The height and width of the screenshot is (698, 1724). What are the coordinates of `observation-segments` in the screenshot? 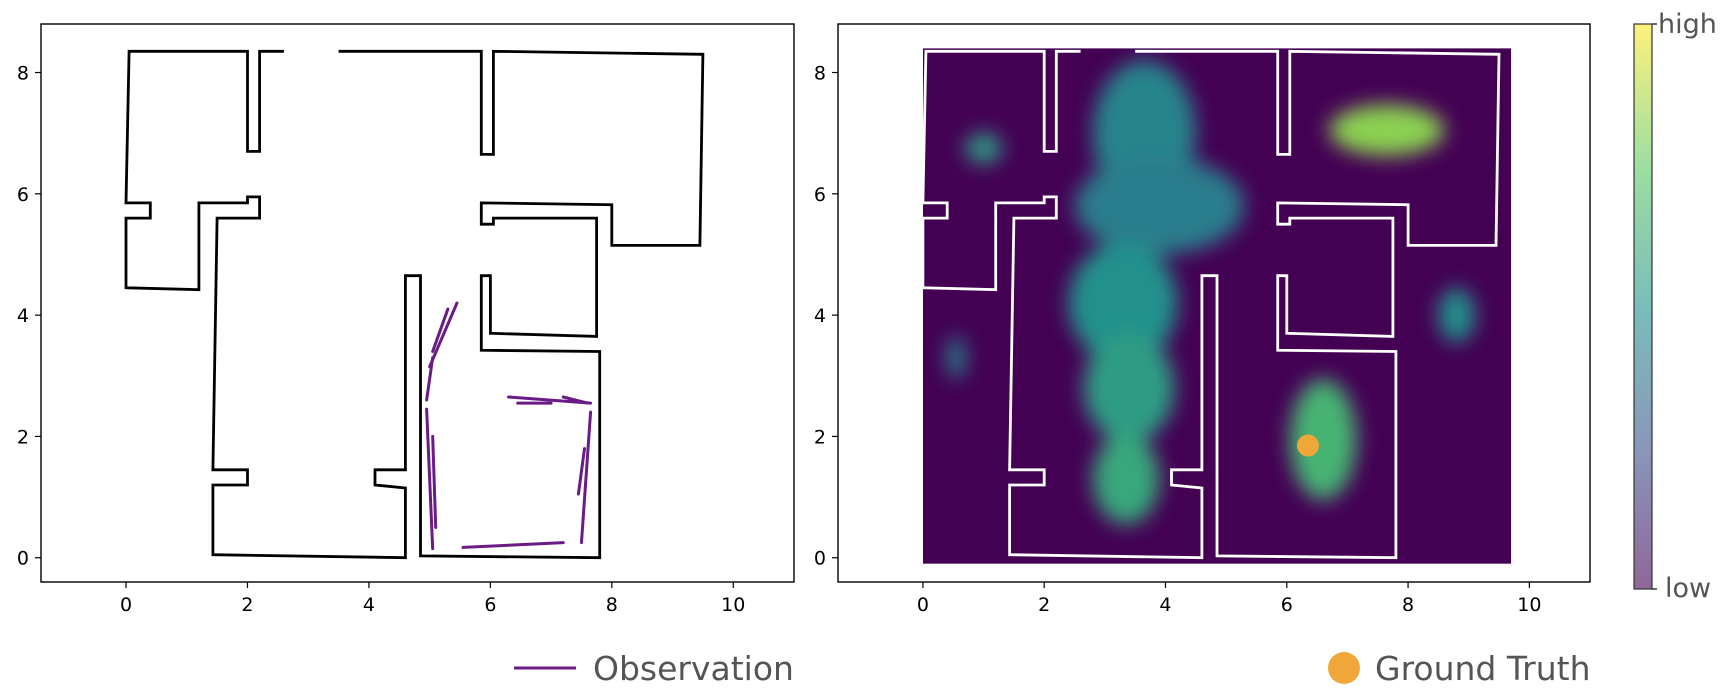 It's located at (509, 426).